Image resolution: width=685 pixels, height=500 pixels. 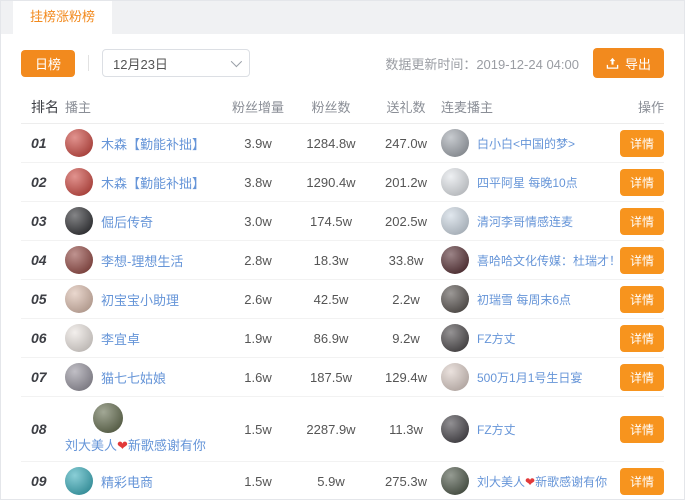 What do you see at coordinates (628, 63) in the screenshot?
I see `export-button: 导出` at bounding box center [628, 63].